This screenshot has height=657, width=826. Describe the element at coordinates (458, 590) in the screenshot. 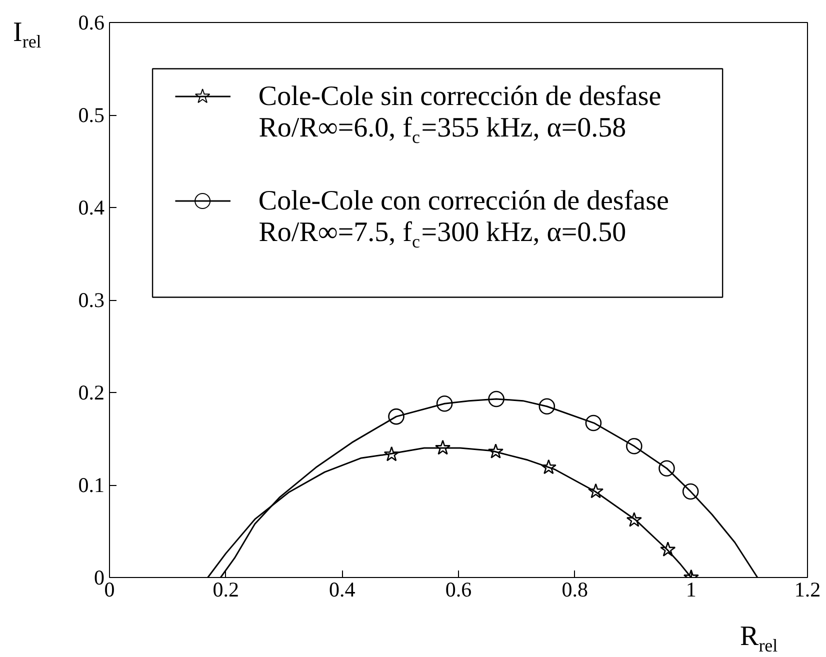

I see `x-tick-label: 0.6` at that location.